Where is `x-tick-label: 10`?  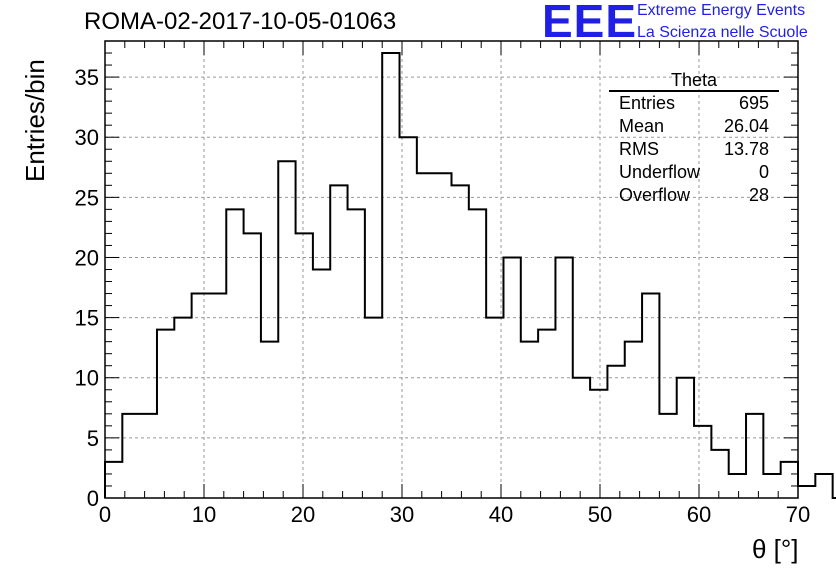
x-tick-label: 10 is located at coordinates (204, 514).